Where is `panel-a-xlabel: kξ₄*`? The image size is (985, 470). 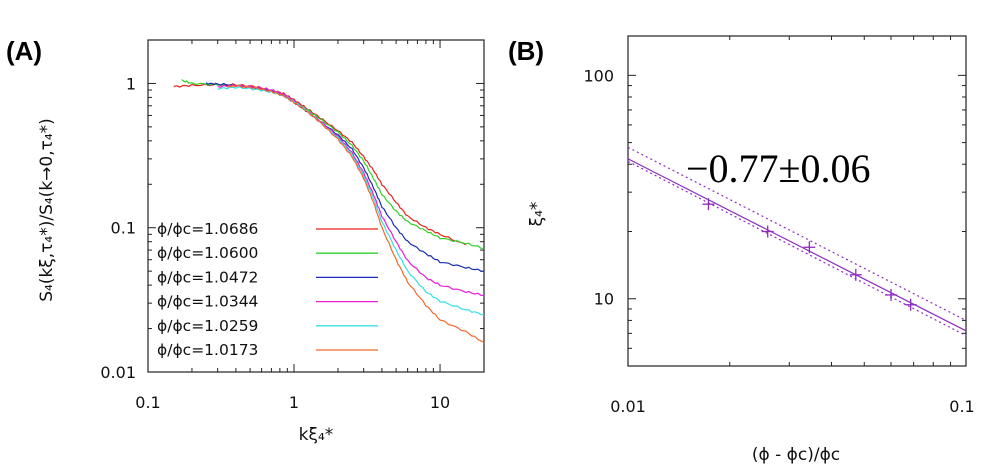 panel-a-xlabel: kξ₄* is located at coordinates (316, 435).